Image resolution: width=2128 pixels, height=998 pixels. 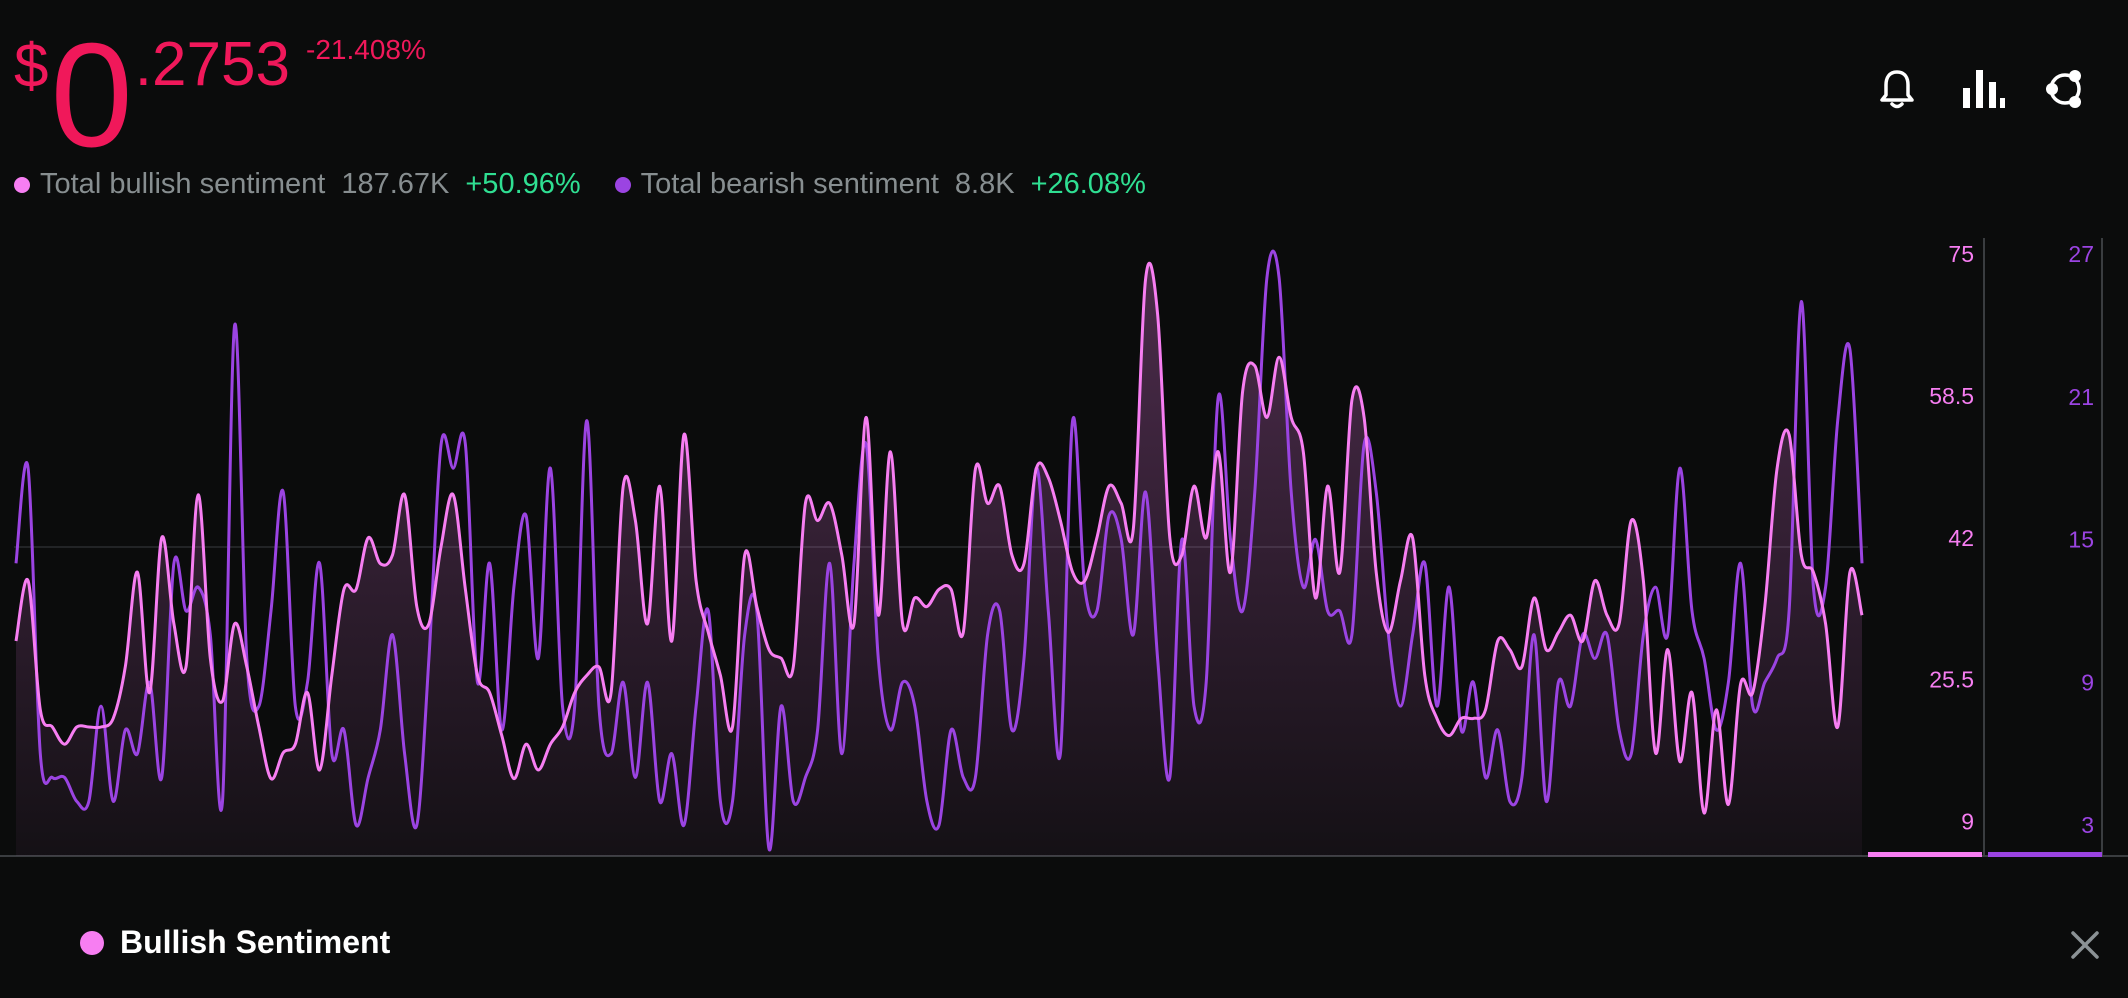 What do you see at coordinates (92, 942) in the screenshot?
I see `selected-series-dot` at bounding box center [92, 942].